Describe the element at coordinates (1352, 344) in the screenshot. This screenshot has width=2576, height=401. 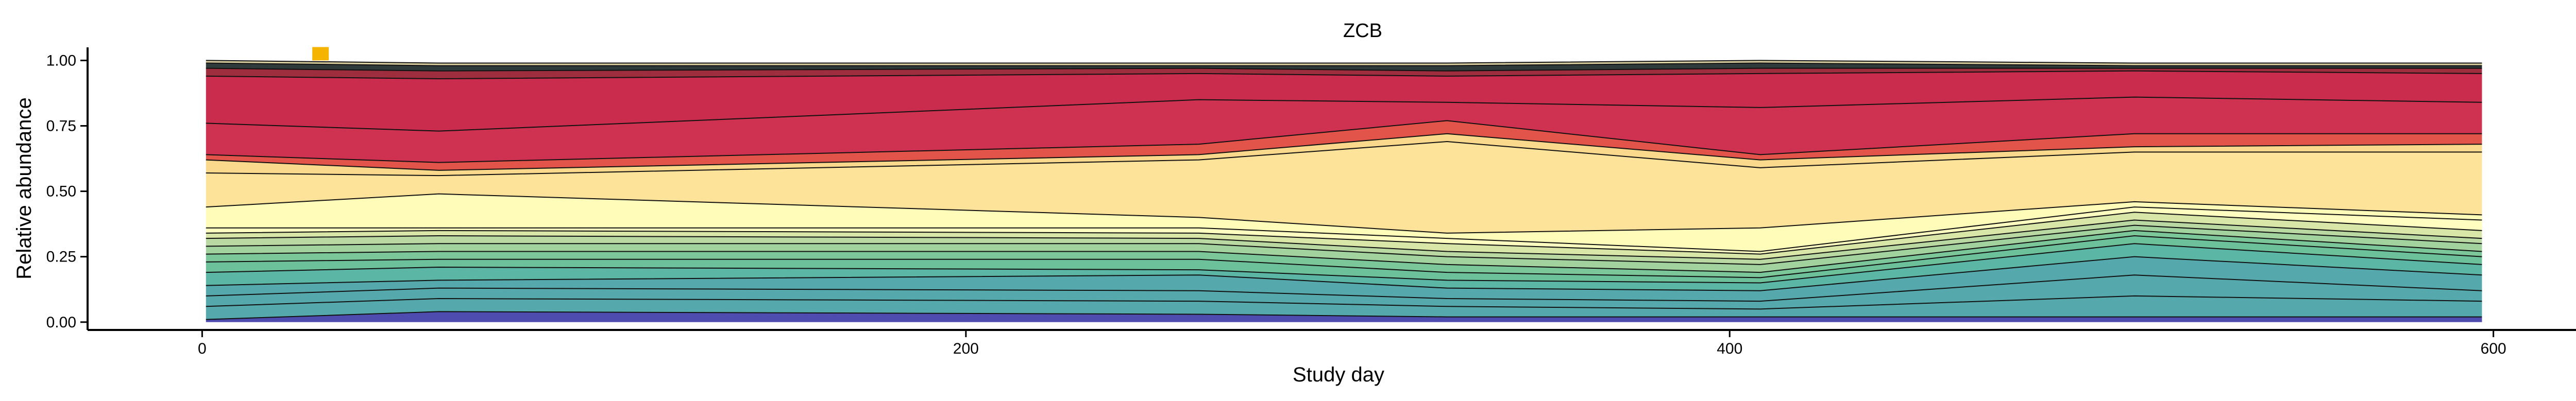
I see `x-axis-ticks: 0 200 400 600` at that location.